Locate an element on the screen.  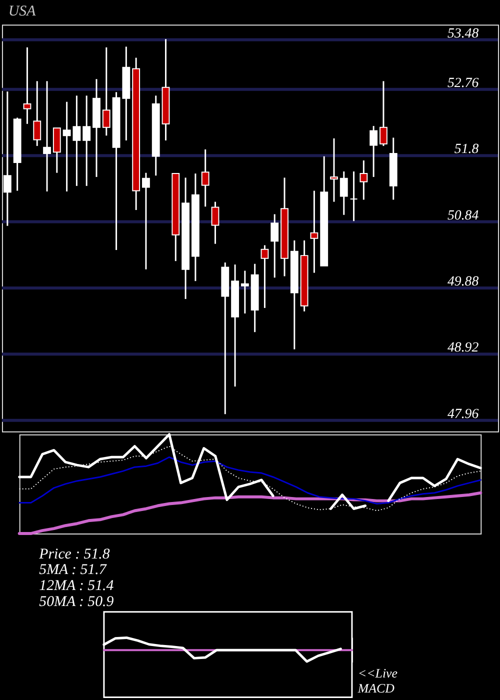
y-tick-label: 50.84 is located at coordinates (463, 216).